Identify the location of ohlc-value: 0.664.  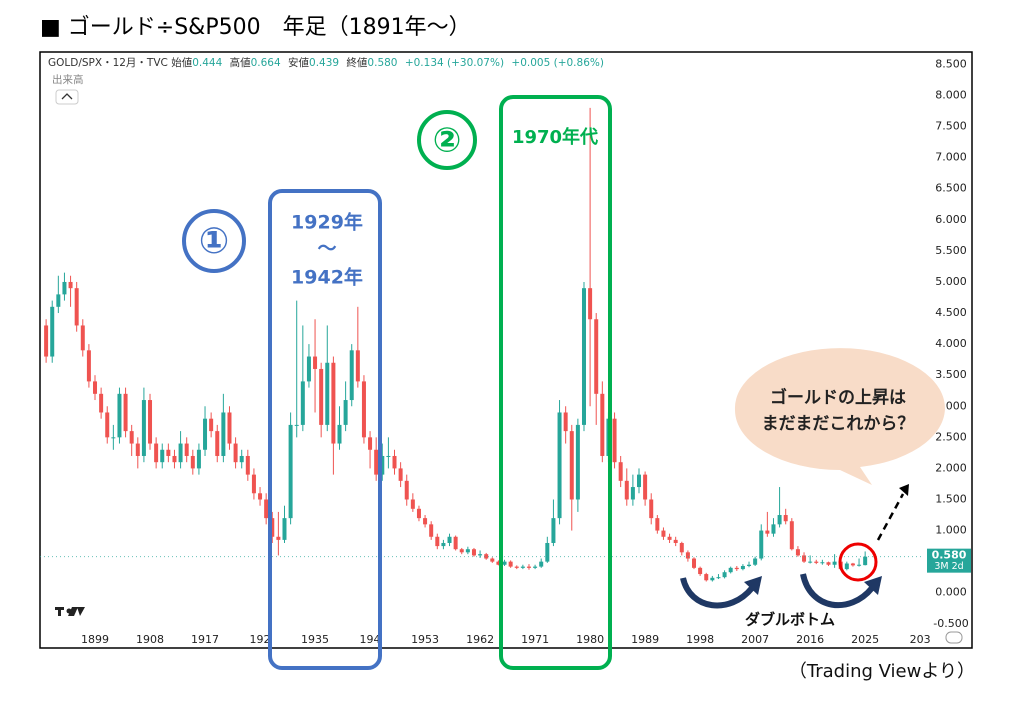
(265, 63).